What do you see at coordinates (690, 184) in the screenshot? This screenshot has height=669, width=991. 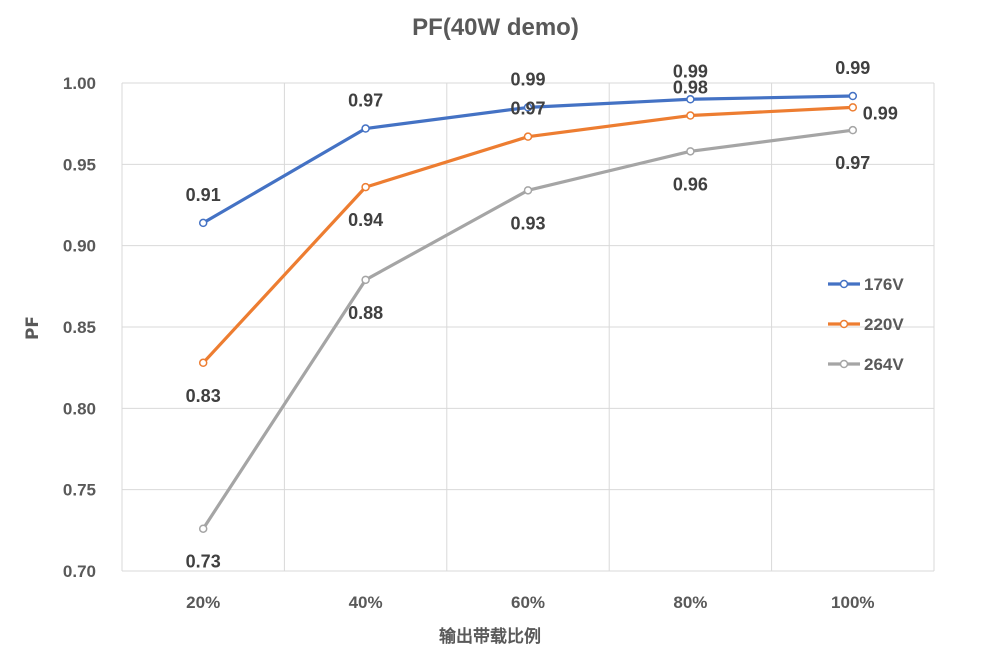 I see `data-label: 0.96` at bounding box center [690, 184].